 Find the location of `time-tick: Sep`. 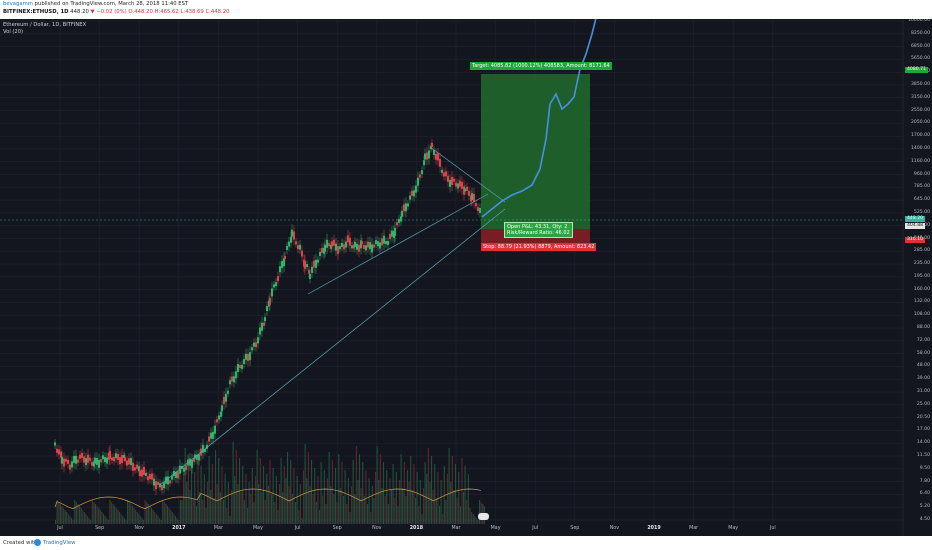

time-tick: Sep is located at coordinates (575, 528).